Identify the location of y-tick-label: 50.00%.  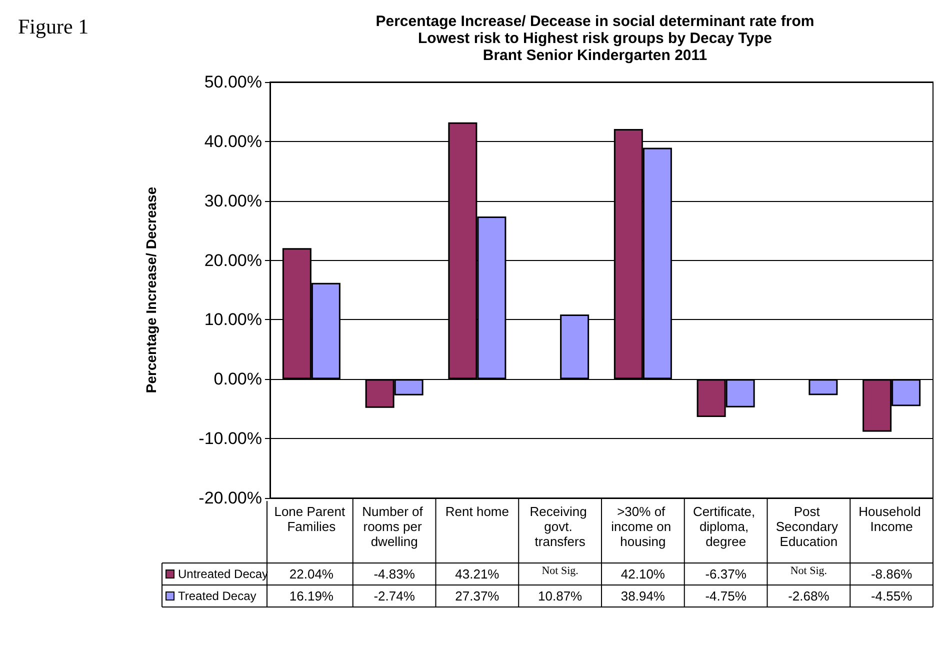
(233, 82).